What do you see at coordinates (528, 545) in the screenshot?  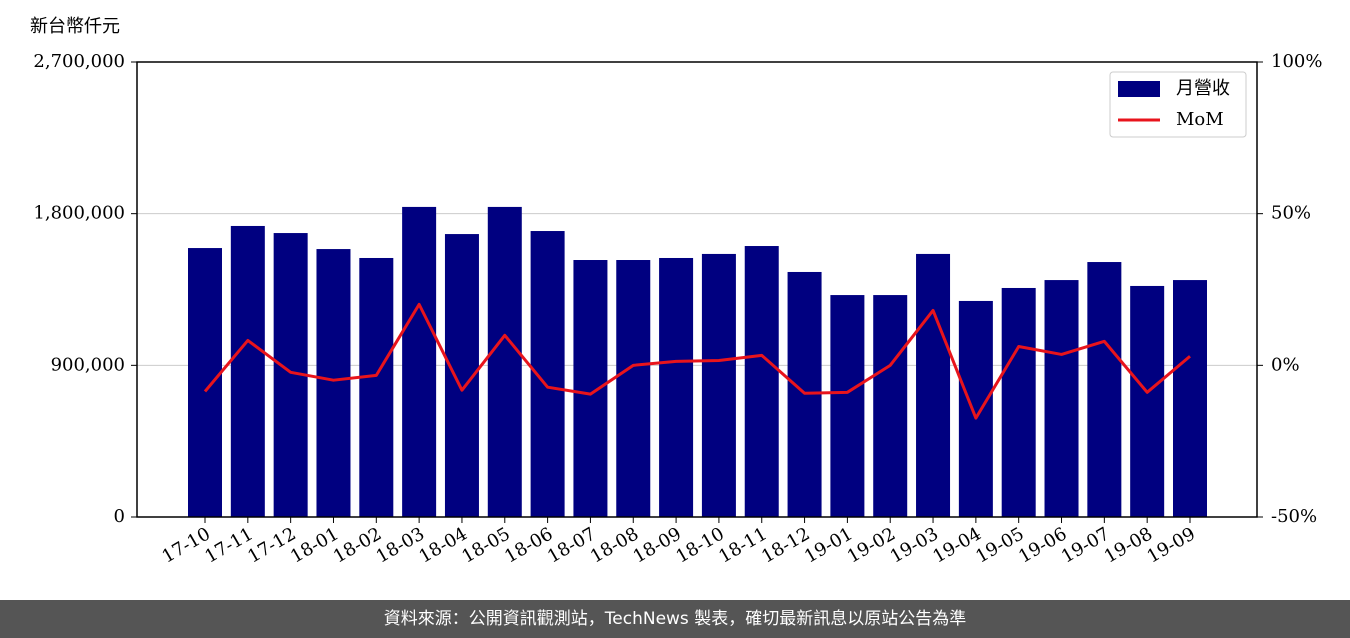 I see `x-tick-label: 18-06` at bounding box center [528, 545].